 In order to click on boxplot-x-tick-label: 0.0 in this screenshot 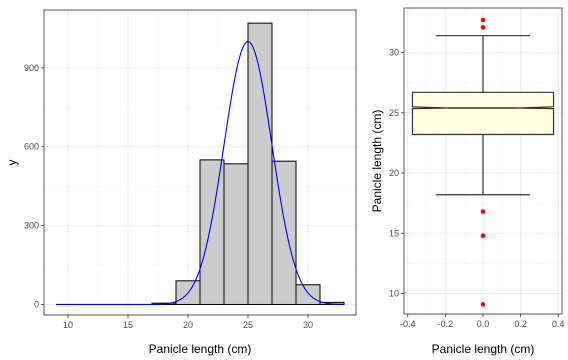, I will do `click(483, 324)`.